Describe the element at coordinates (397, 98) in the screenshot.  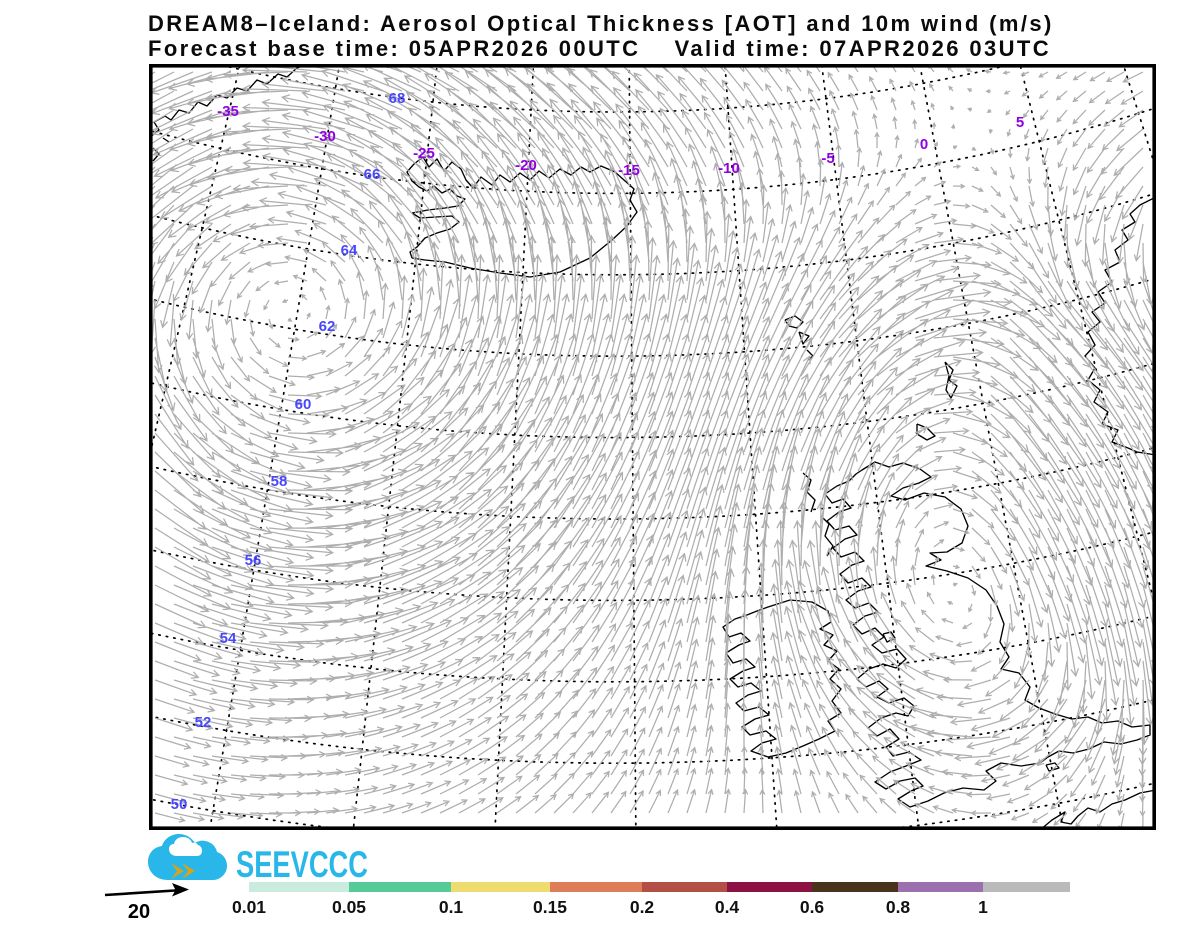
I see `lat-label-68: 68` at that location.